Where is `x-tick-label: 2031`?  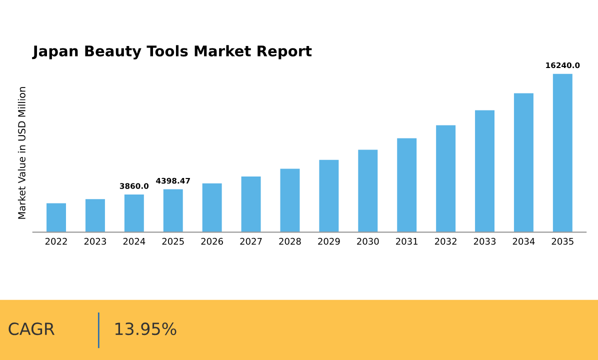
x-tick-label: 2031 is located at coordinates (407, 241).